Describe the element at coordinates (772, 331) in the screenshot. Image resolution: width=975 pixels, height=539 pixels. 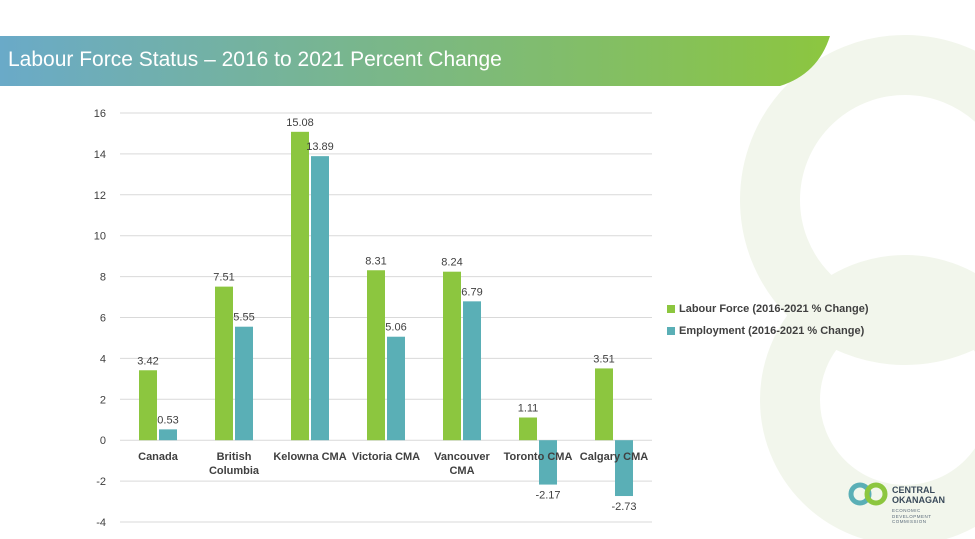
I see `legend-label-employment: Employment (2016-2021 % Change)` at that location.